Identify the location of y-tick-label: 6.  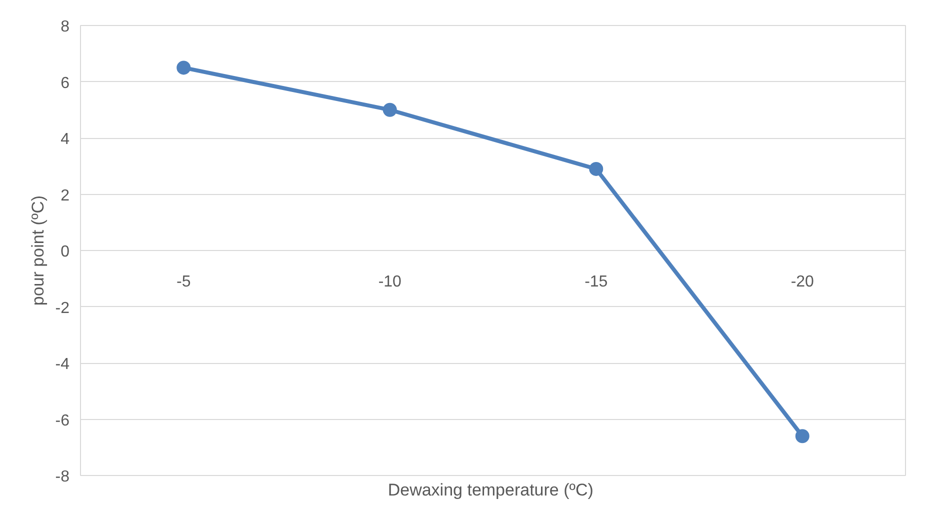
(65, 83).